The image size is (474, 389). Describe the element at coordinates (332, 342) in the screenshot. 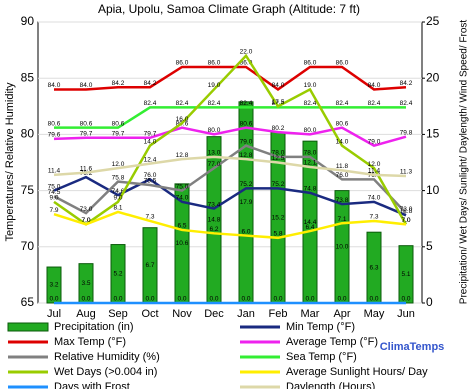

I see `legend-label: Average Temp (°F)` at that location.